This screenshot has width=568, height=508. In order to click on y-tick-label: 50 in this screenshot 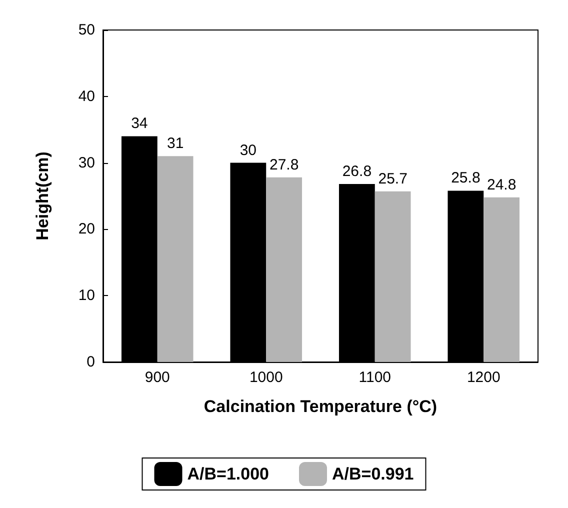, I will do `click(86, 30)`.